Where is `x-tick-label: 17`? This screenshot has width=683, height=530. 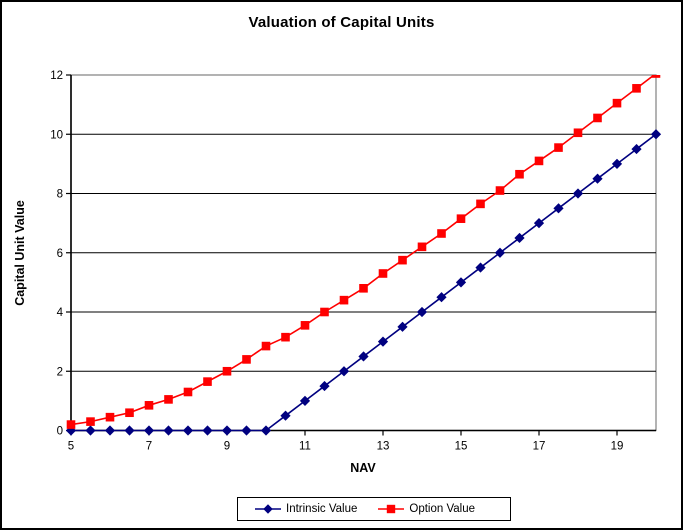 x-tick-label: 17 is located at coordinates (539, 447).